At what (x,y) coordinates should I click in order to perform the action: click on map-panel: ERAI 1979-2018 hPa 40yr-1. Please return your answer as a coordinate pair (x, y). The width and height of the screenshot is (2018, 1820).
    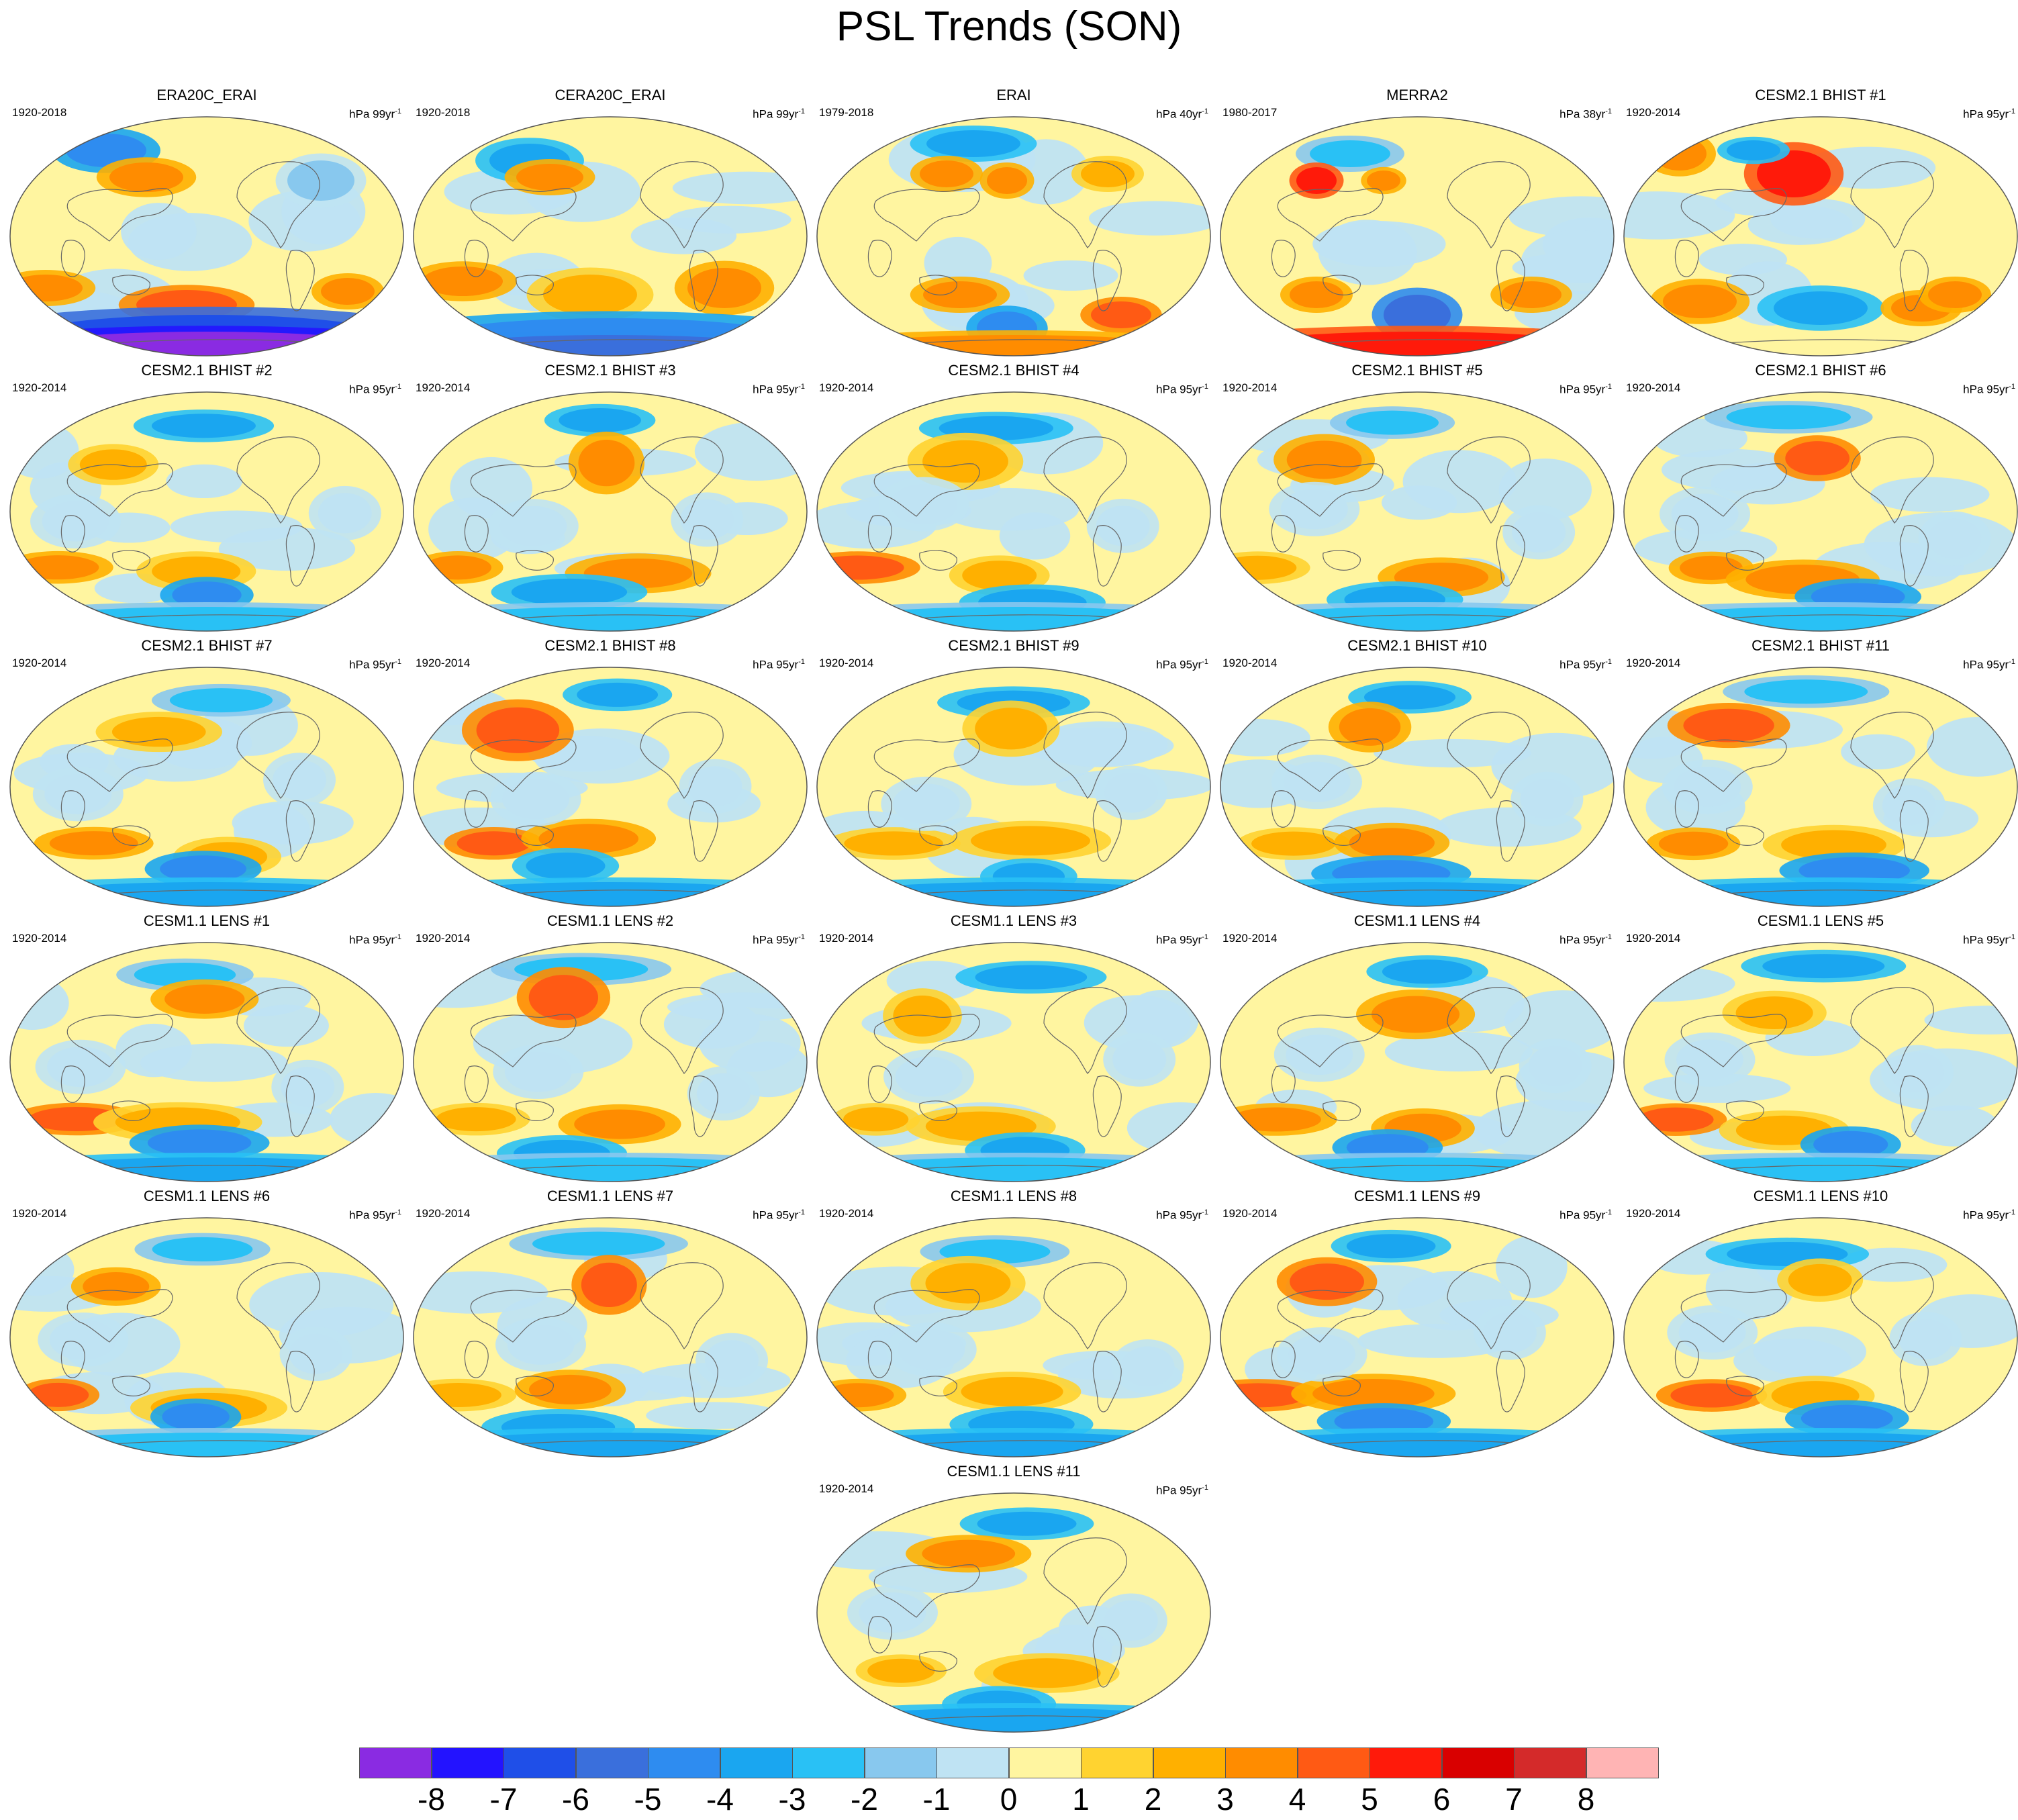
    Looking at the image, I should click on (1013, 221).